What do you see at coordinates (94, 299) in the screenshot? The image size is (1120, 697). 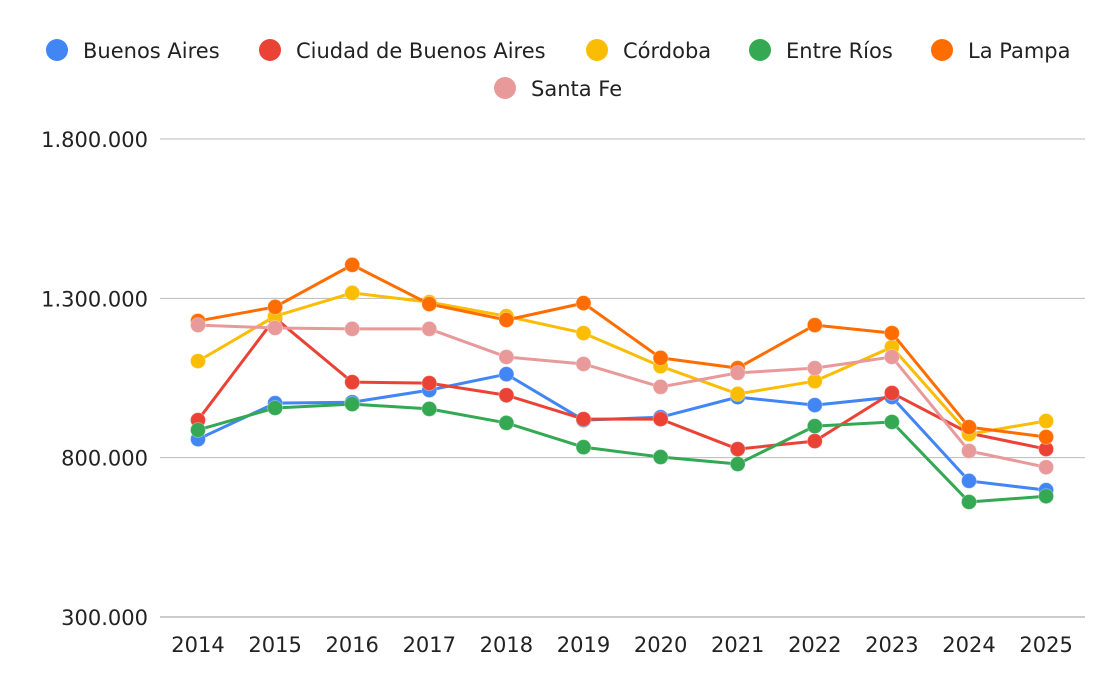 I see `y-tick-label: 1.300.000` at bounding box center [94, 299].